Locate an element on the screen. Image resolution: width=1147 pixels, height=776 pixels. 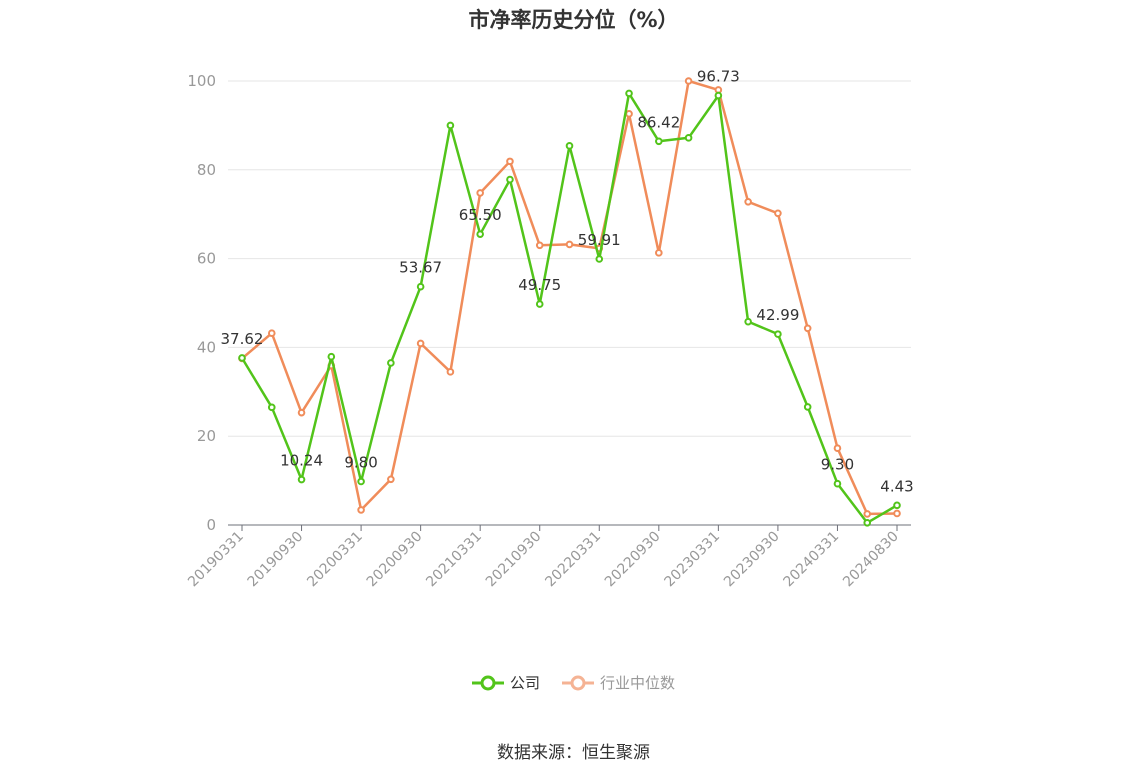
data-label: 59.91 is located at coordinates (599, 240).